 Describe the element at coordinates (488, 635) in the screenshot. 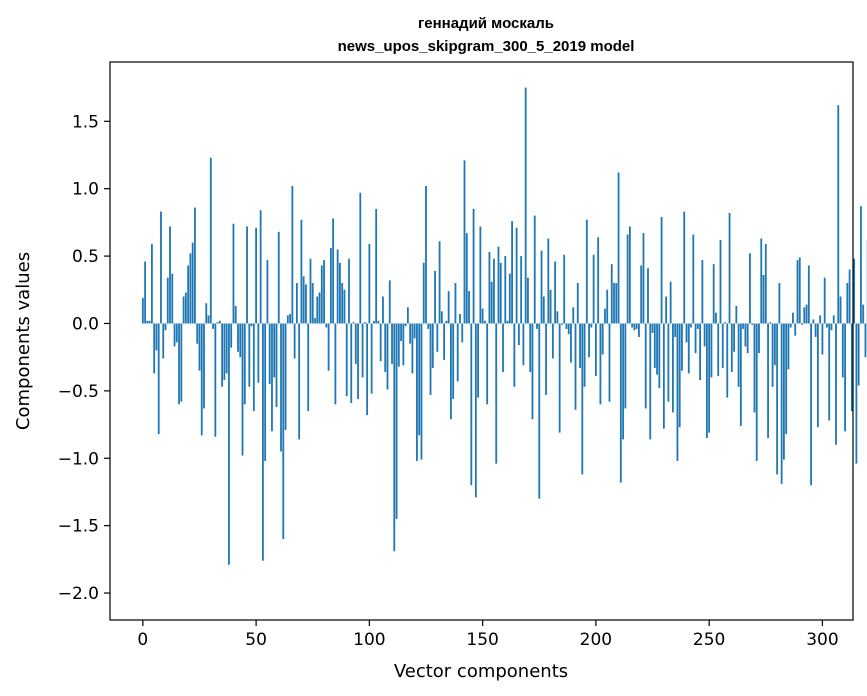

I see `x-axis-ticks: 0 50 100 150 200 250 300` at that location.